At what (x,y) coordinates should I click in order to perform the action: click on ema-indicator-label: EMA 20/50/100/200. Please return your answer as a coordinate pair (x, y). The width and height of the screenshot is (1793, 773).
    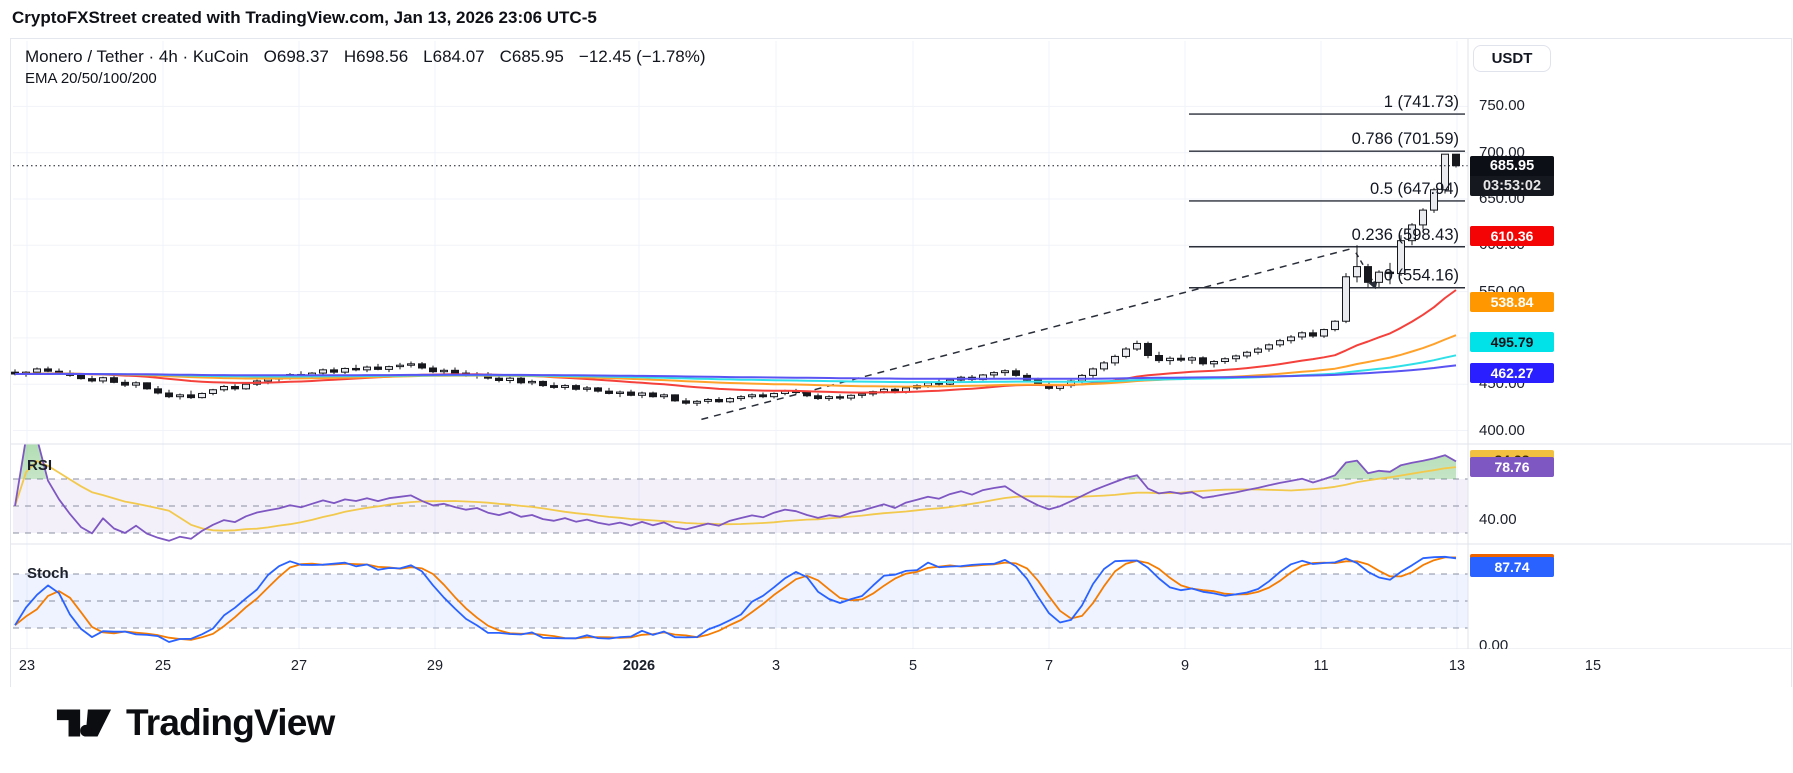
    Looking at the image, I should click on (91, 78).